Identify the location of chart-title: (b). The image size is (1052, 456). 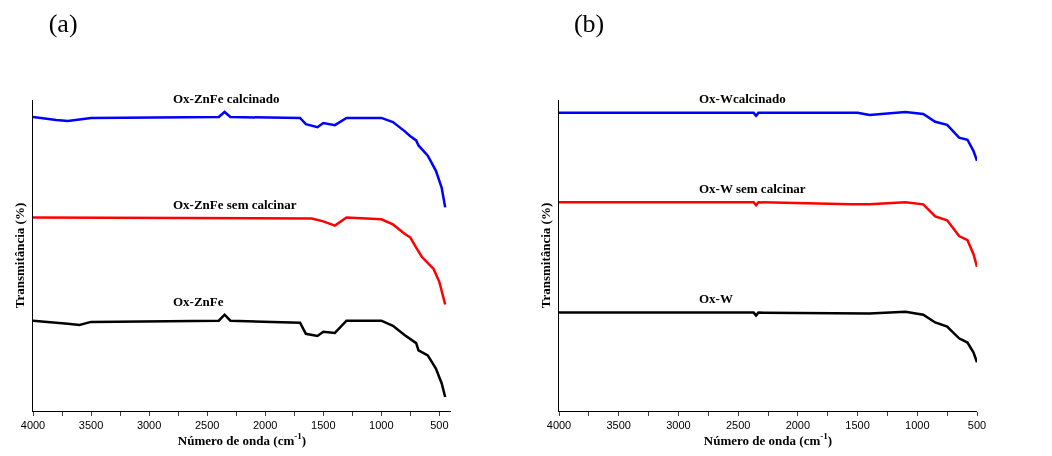
(589, 23).